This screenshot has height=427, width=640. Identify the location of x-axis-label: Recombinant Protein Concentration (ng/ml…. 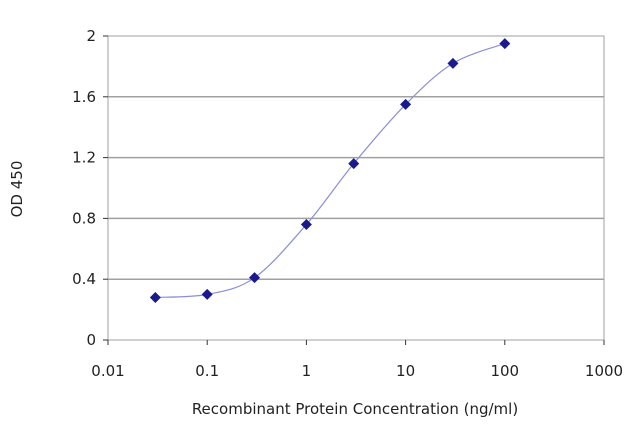
(355, 409).